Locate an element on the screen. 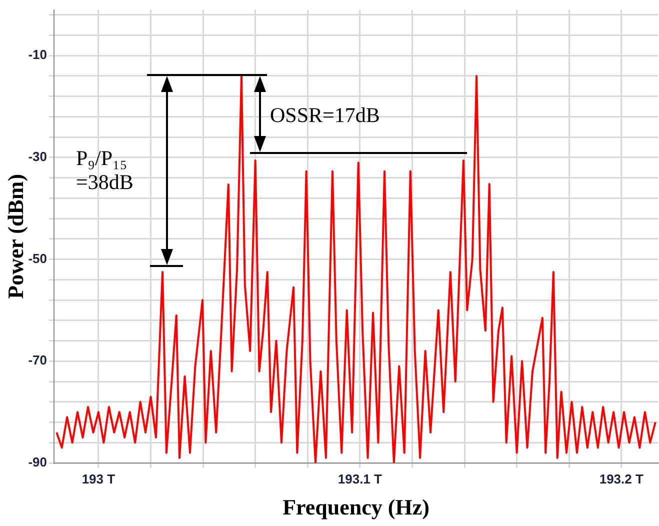 The width and height of the screenshot is (659, 526). x-tick-label: 193 T is located at coordinates (99, 478).